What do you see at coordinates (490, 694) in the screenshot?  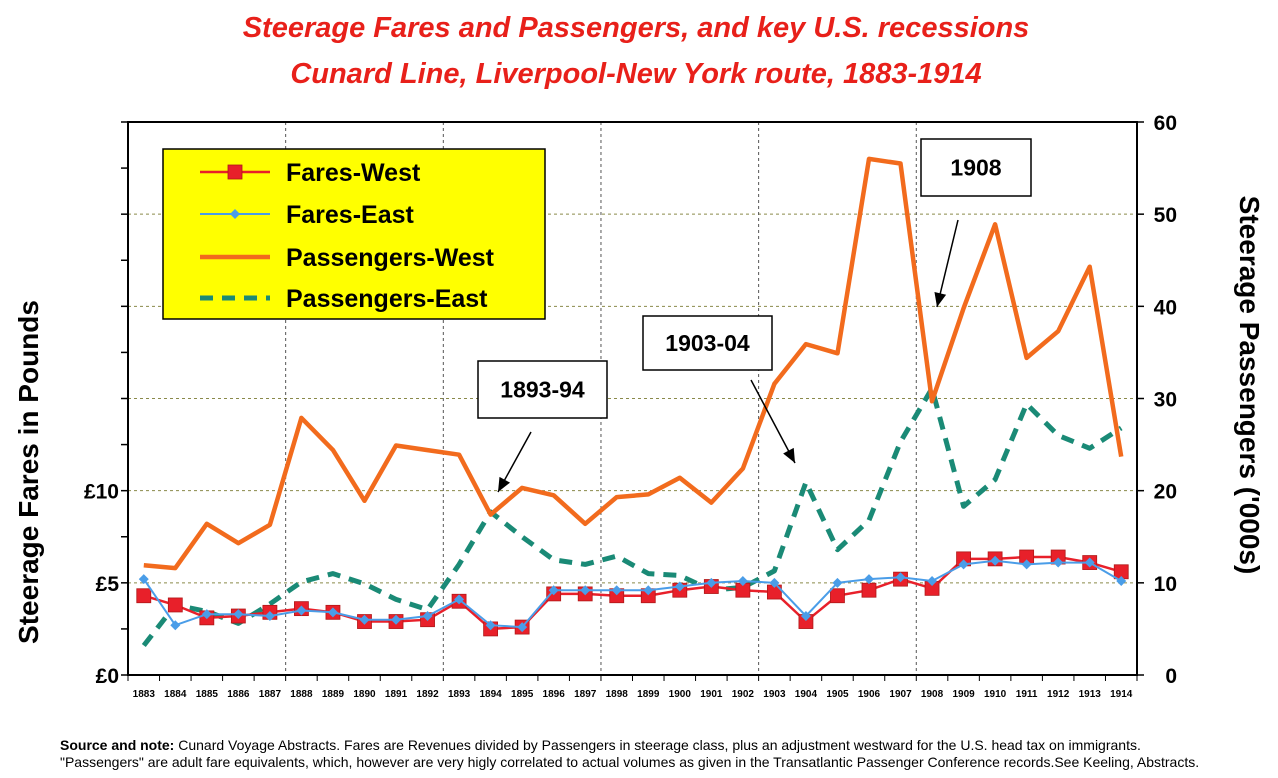 I see `x-tick-label: 1894` at bounding box center [490, 694].